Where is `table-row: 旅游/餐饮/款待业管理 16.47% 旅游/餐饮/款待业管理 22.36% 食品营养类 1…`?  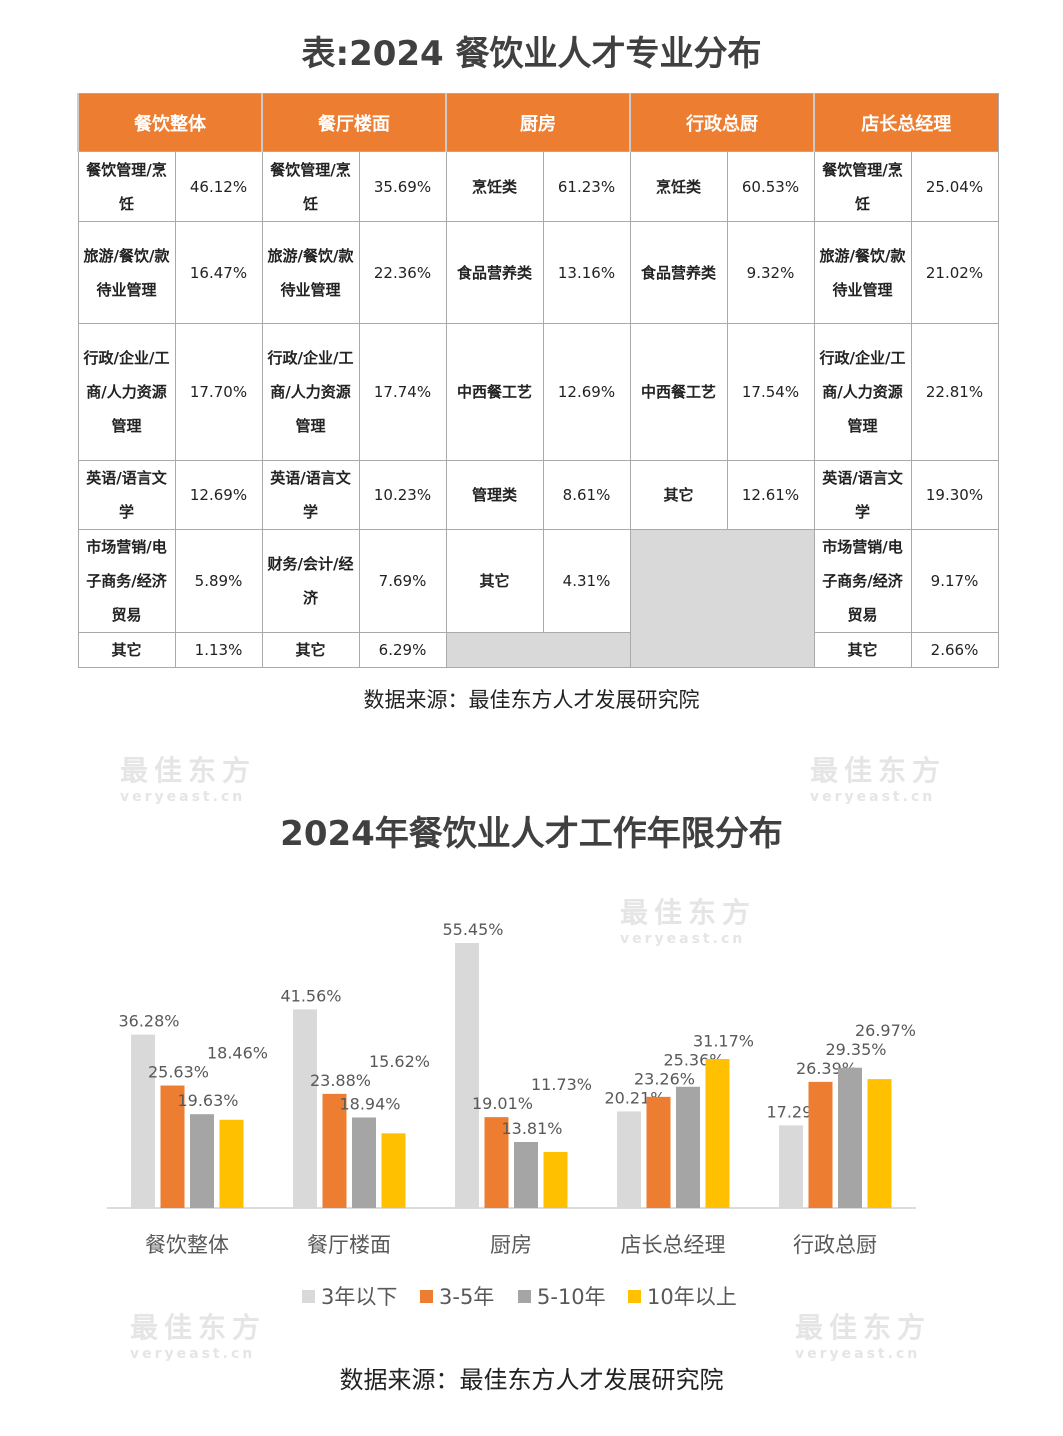 table-row: 旅游/餐饮/款待业管理 16.47% 旅游/餐饮/款待业管理 22.36% 食品营养类 1… is located at coordinates (538, 272).